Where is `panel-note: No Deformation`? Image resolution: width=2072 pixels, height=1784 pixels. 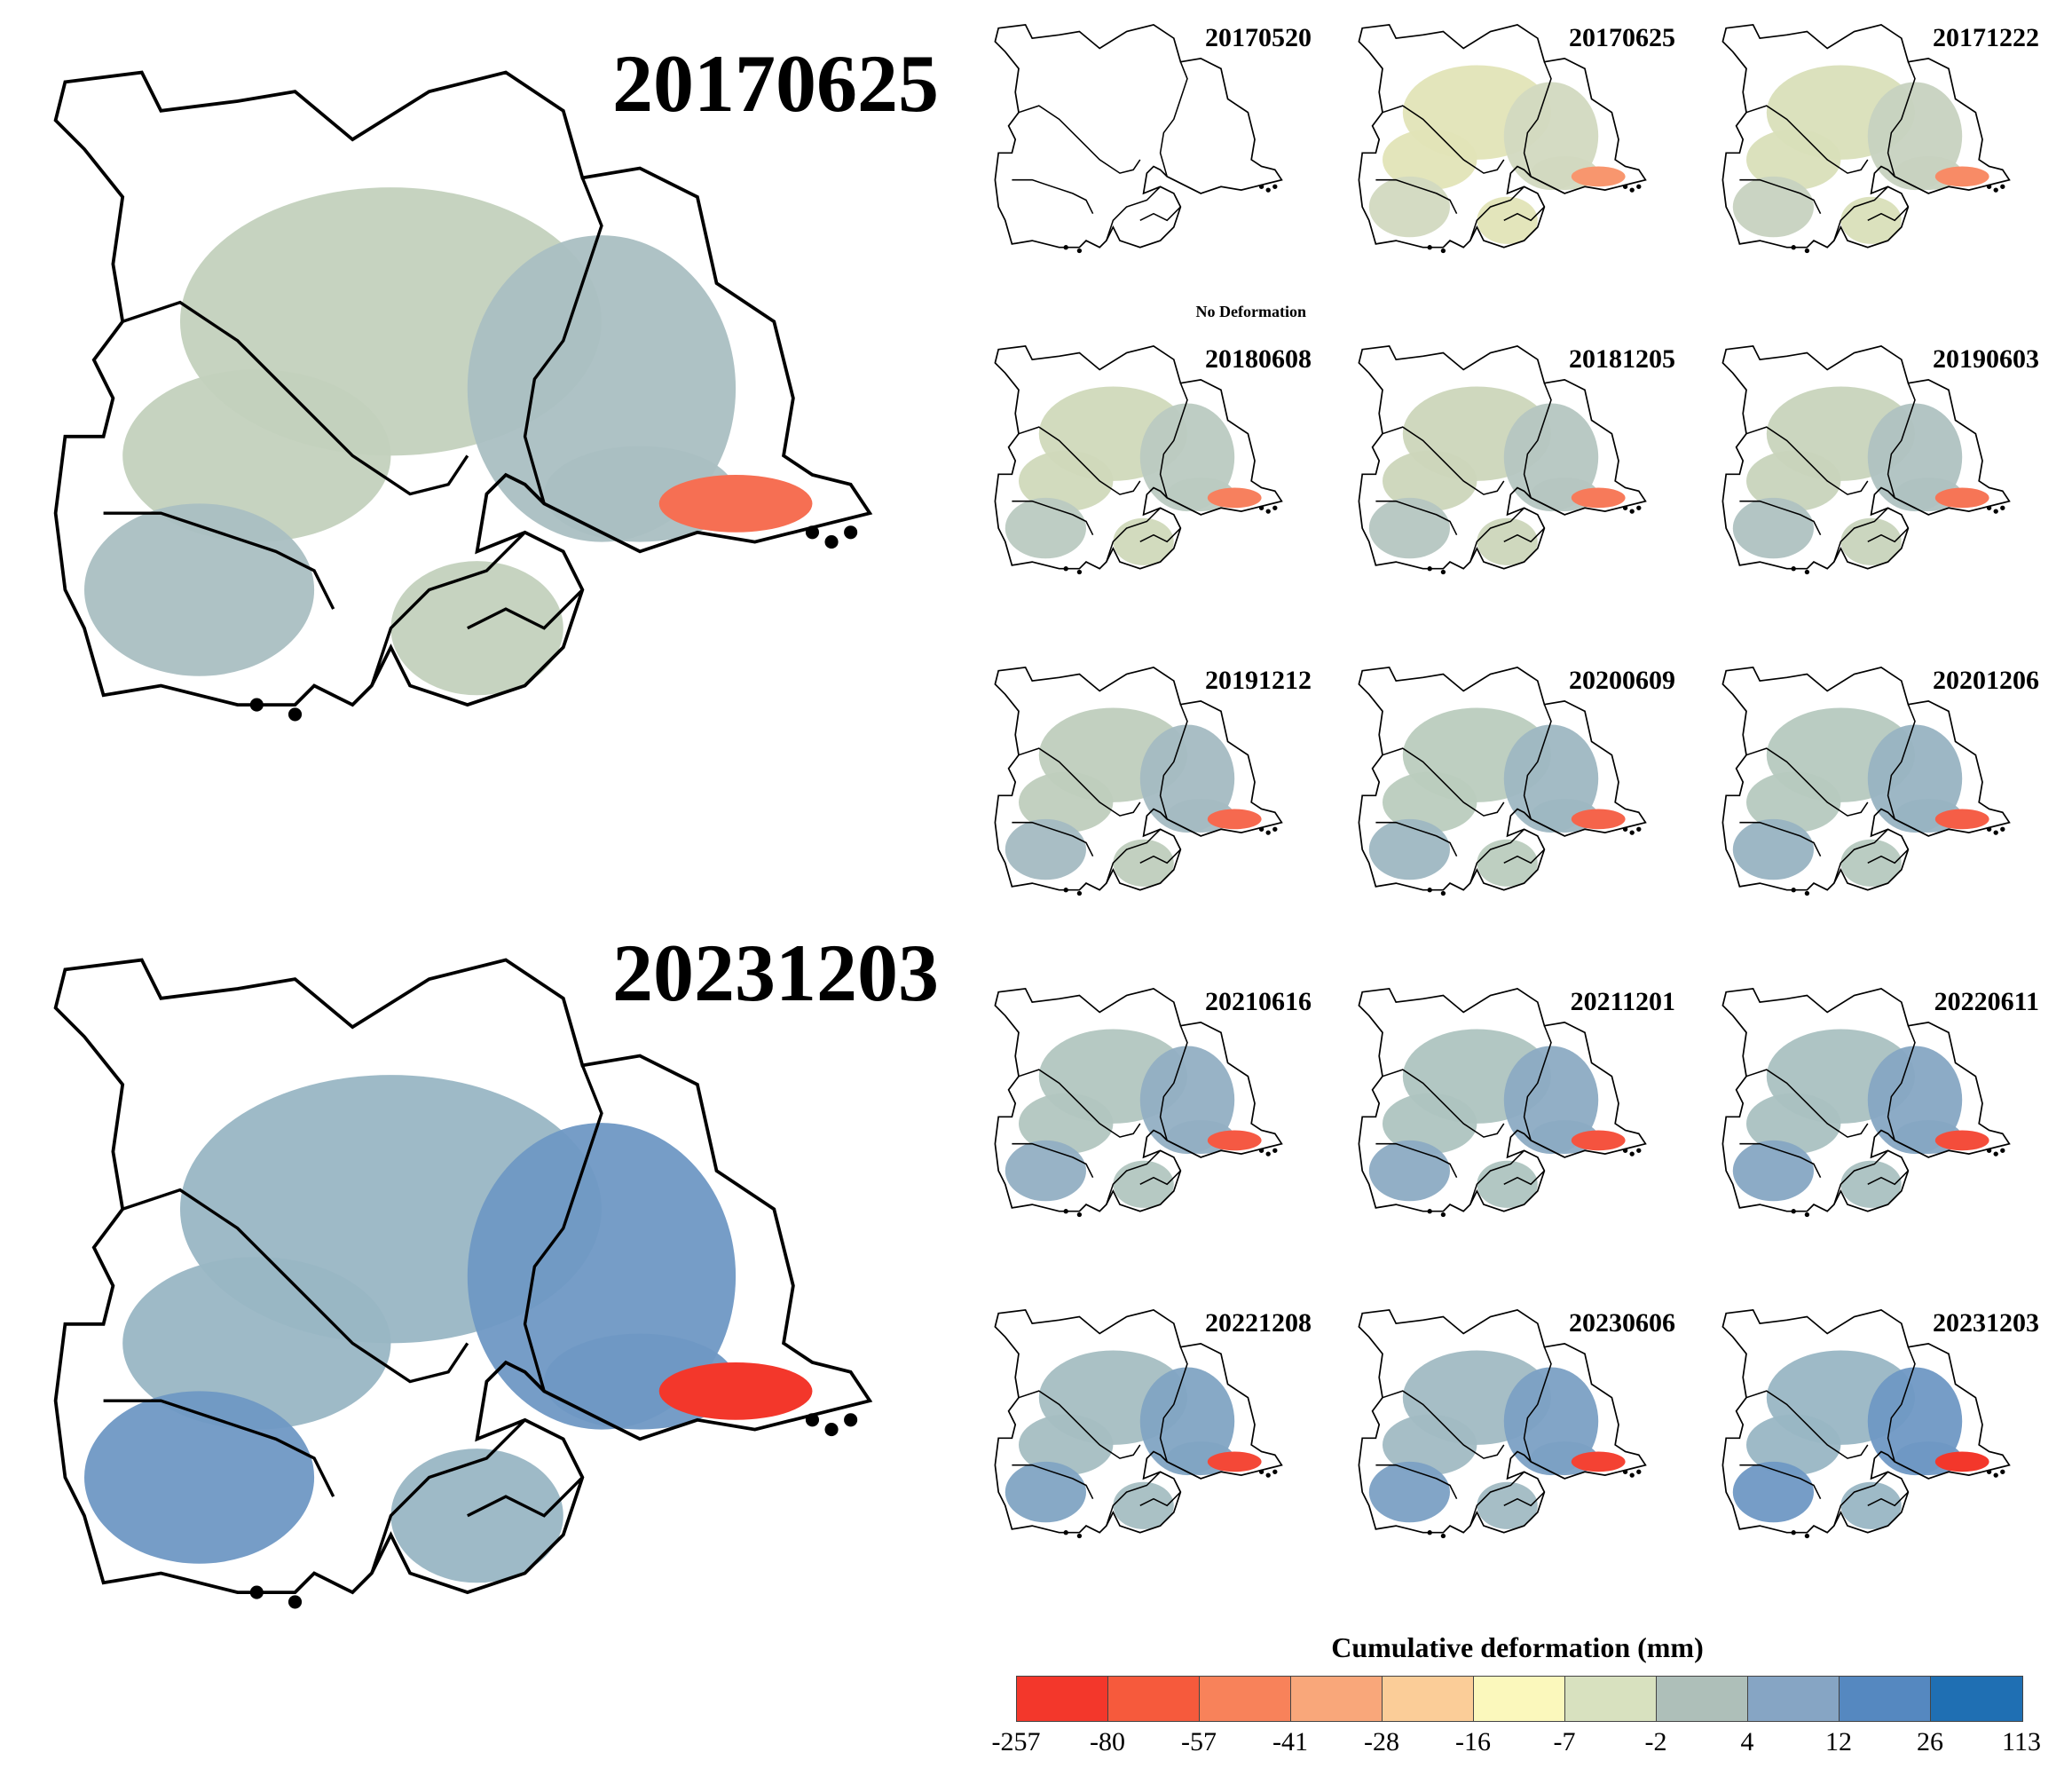
panel-note: No Deformation is located at coordinates (1251, 311).